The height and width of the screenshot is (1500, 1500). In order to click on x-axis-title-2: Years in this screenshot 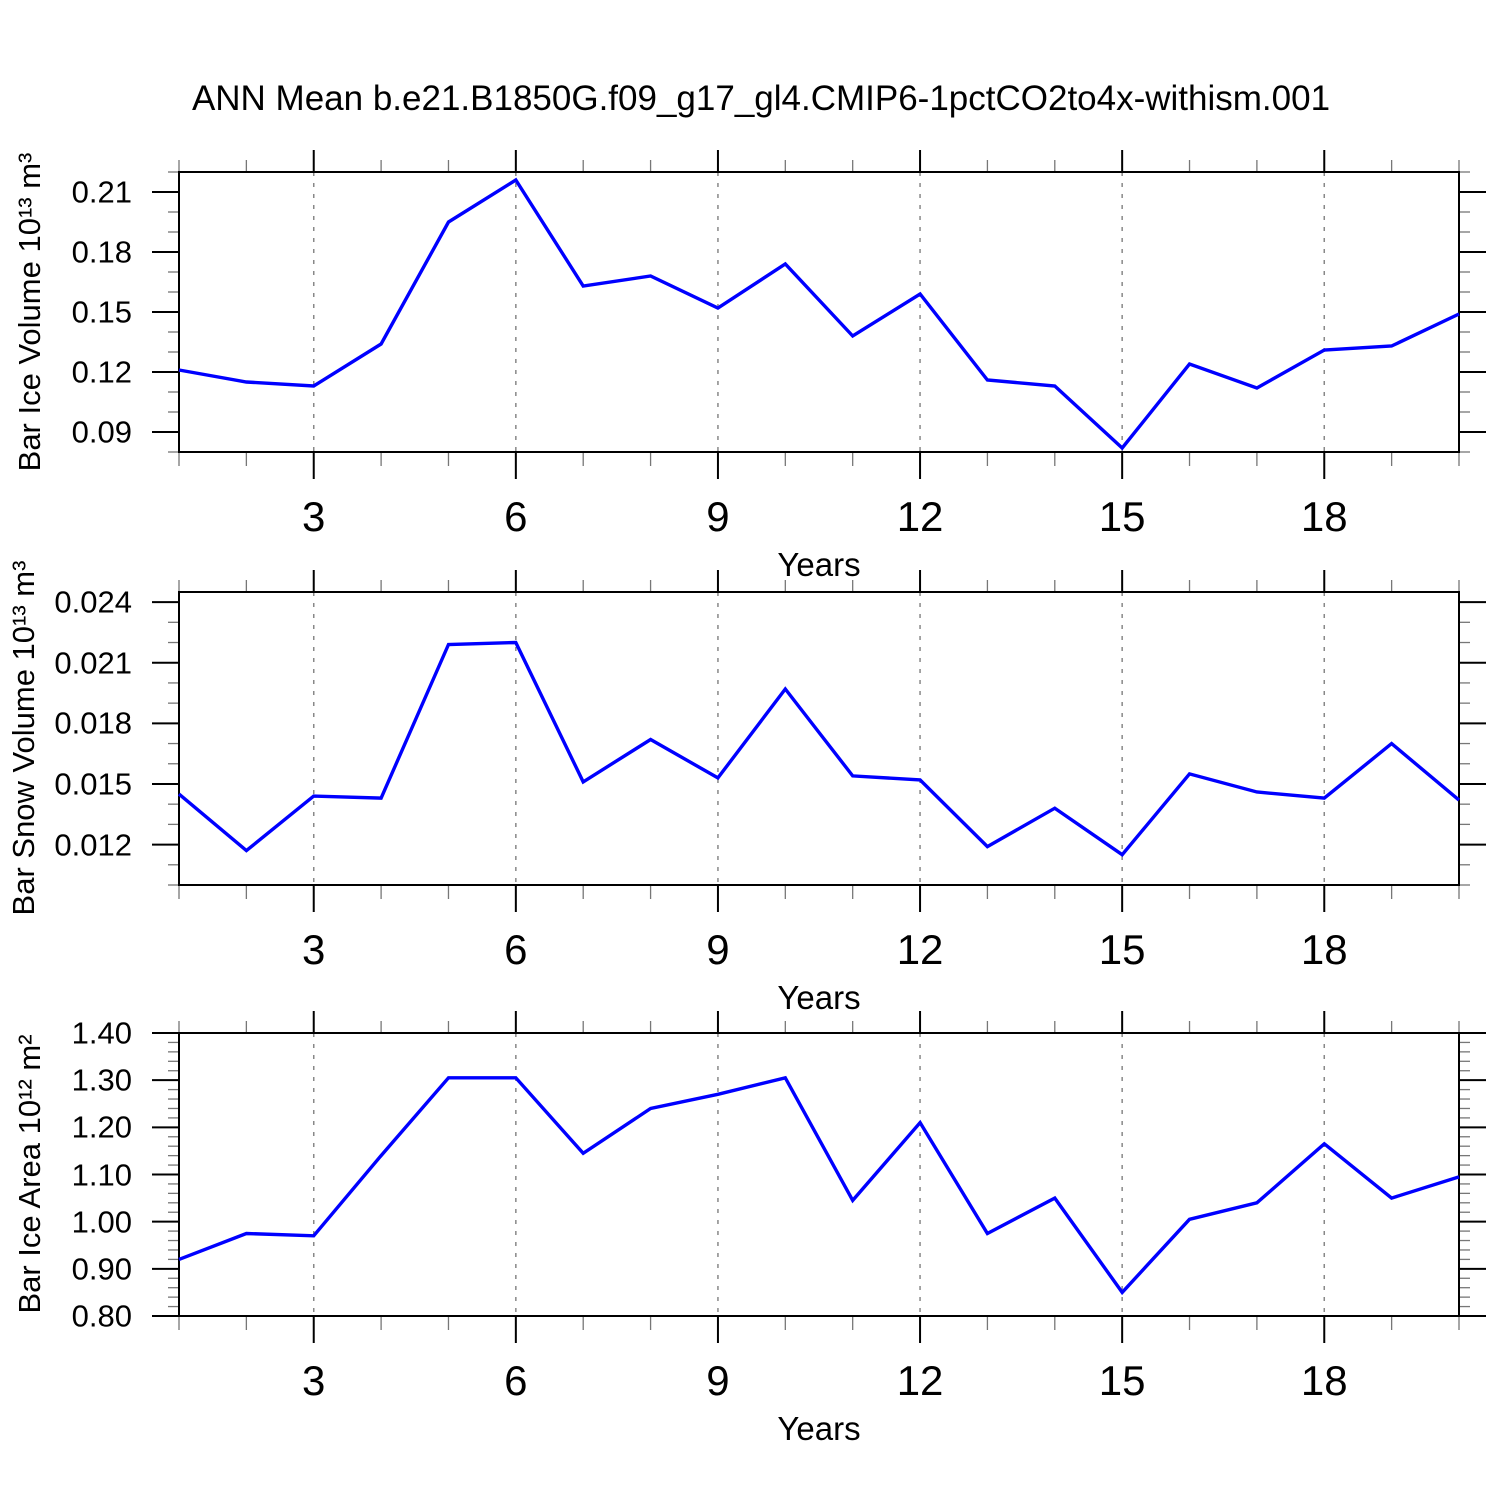, I will do `click(819, 997)`.